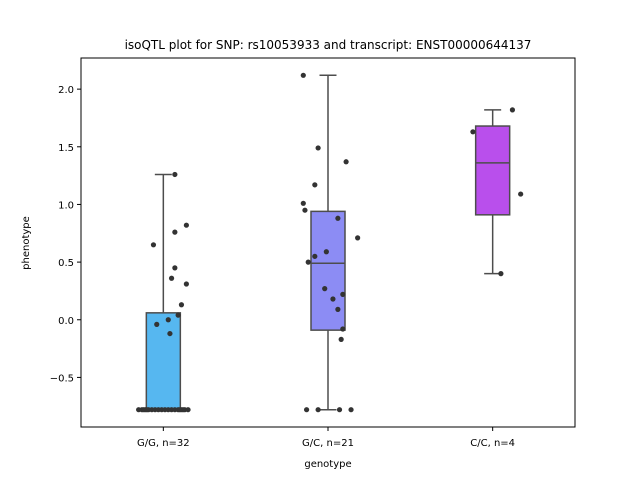 The image size is (640, 480). What do you see at coordinates (66, 321) in the screenshot?
I see `y-tick-label: 0.0` at bounding box center [66, 321].